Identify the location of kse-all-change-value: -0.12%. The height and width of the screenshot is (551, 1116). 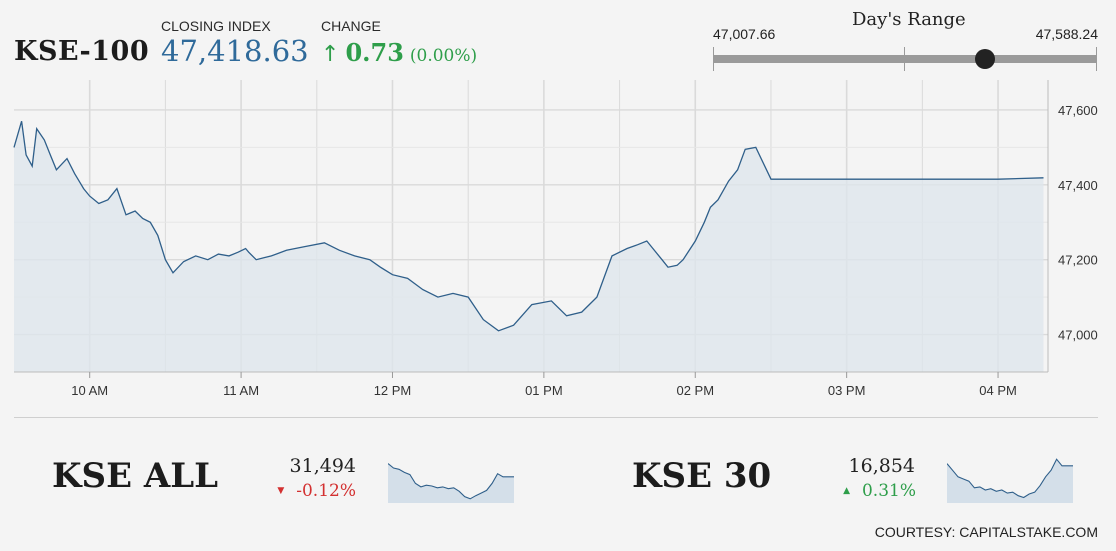
(326, 491).